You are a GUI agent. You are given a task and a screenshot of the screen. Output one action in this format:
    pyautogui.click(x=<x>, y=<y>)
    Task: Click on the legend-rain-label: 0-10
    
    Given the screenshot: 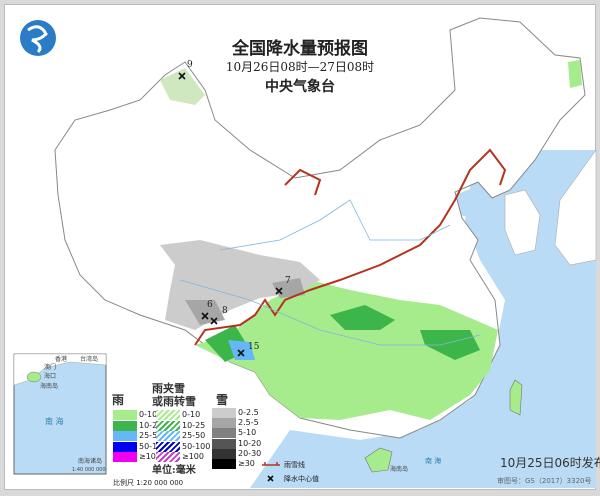 What is the action you would take?
    pyautogui.click(x=148, y=414)
    